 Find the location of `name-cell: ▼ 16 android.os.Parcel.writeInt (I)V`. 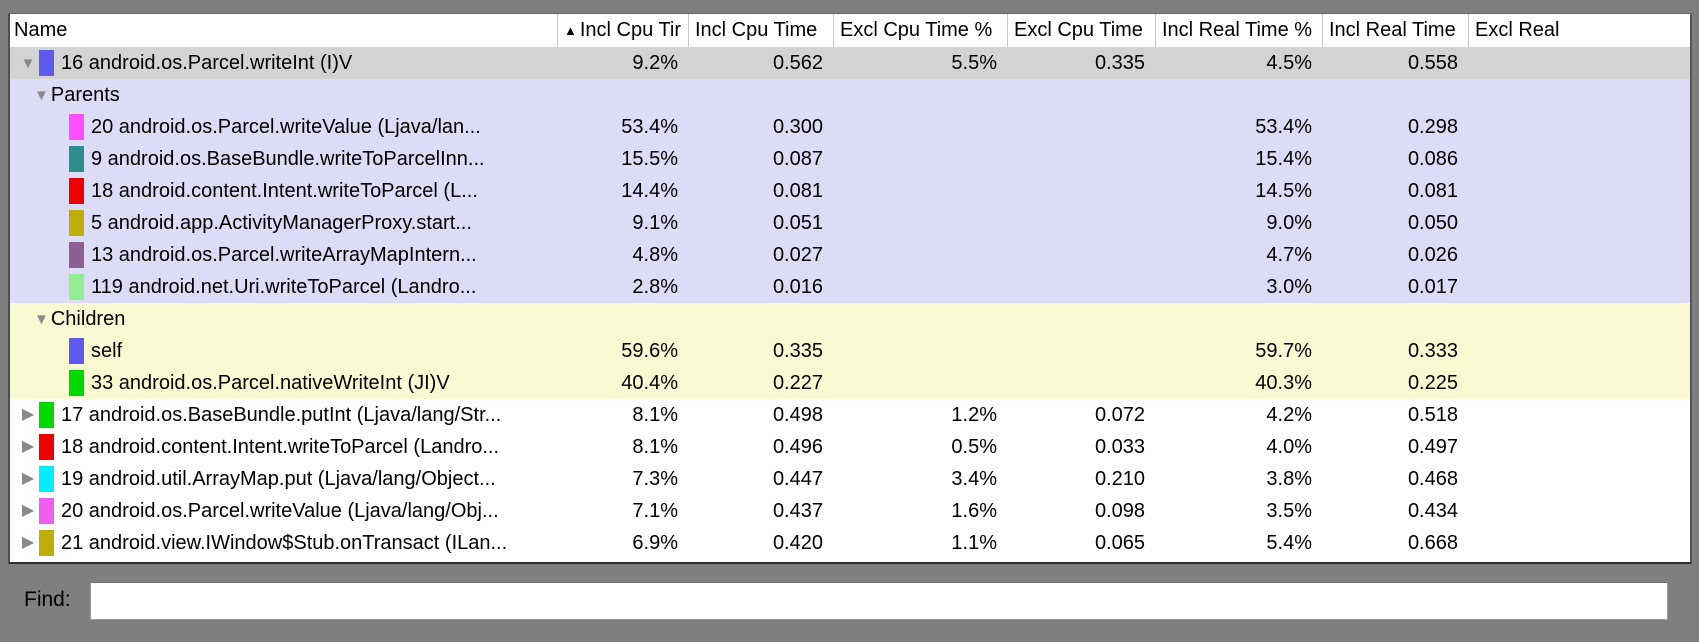

name-cell: ▼ 16 android.os.Parcel.writeInt (I)V is located at coordinates (283, 63).